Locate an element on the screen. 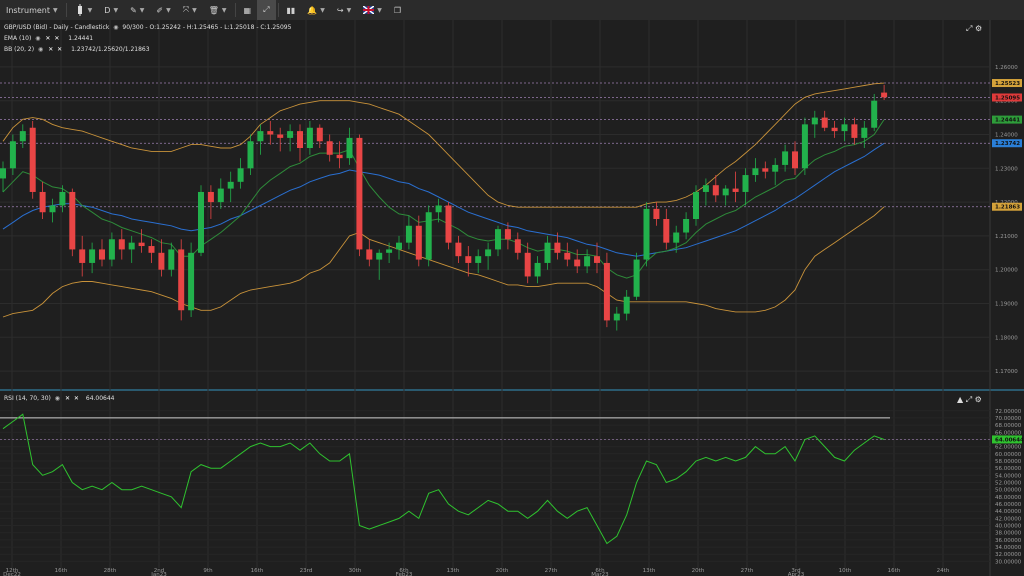 The width and height of the screenshot is (1024, 576). bb-label: BB (20, 2) is located at coordinates (19, 49).